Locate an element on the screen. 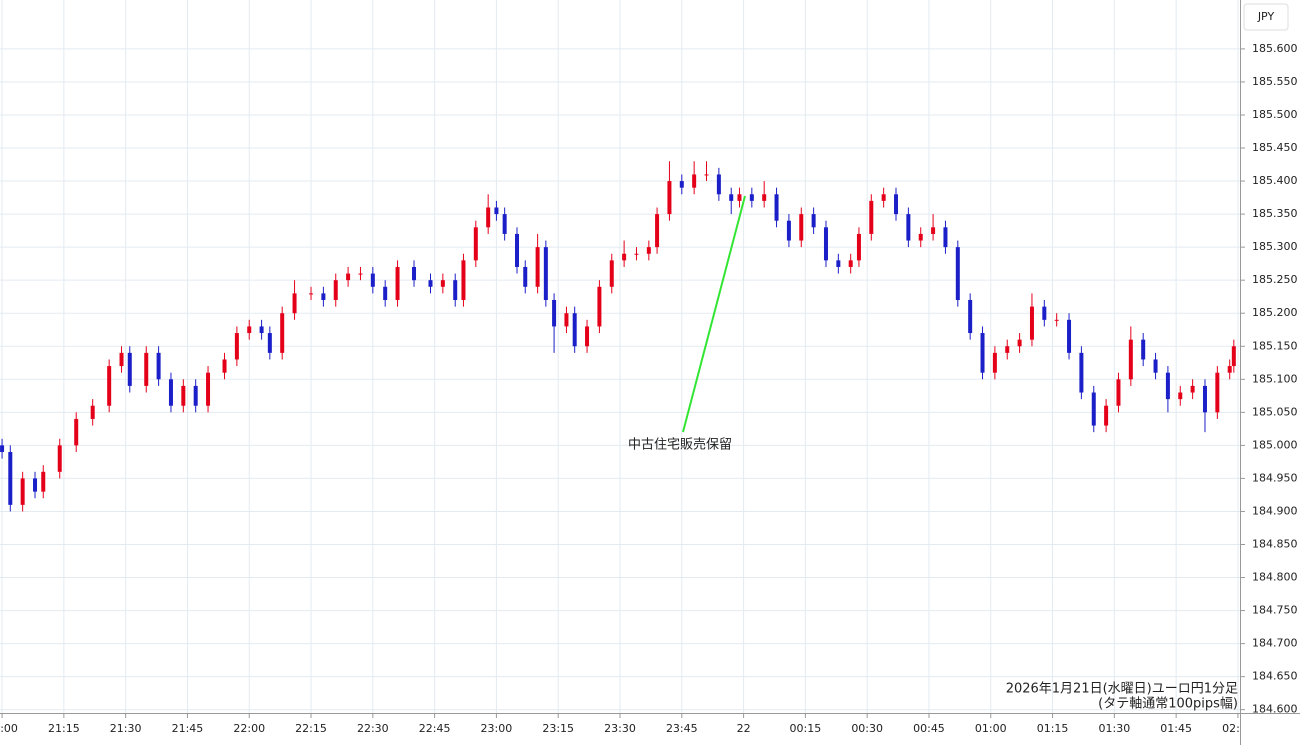 The width and height of the screenshot is (1300, 745). caption: (タテ軸通常100pips幅) is located at coordinates (1168, 704).